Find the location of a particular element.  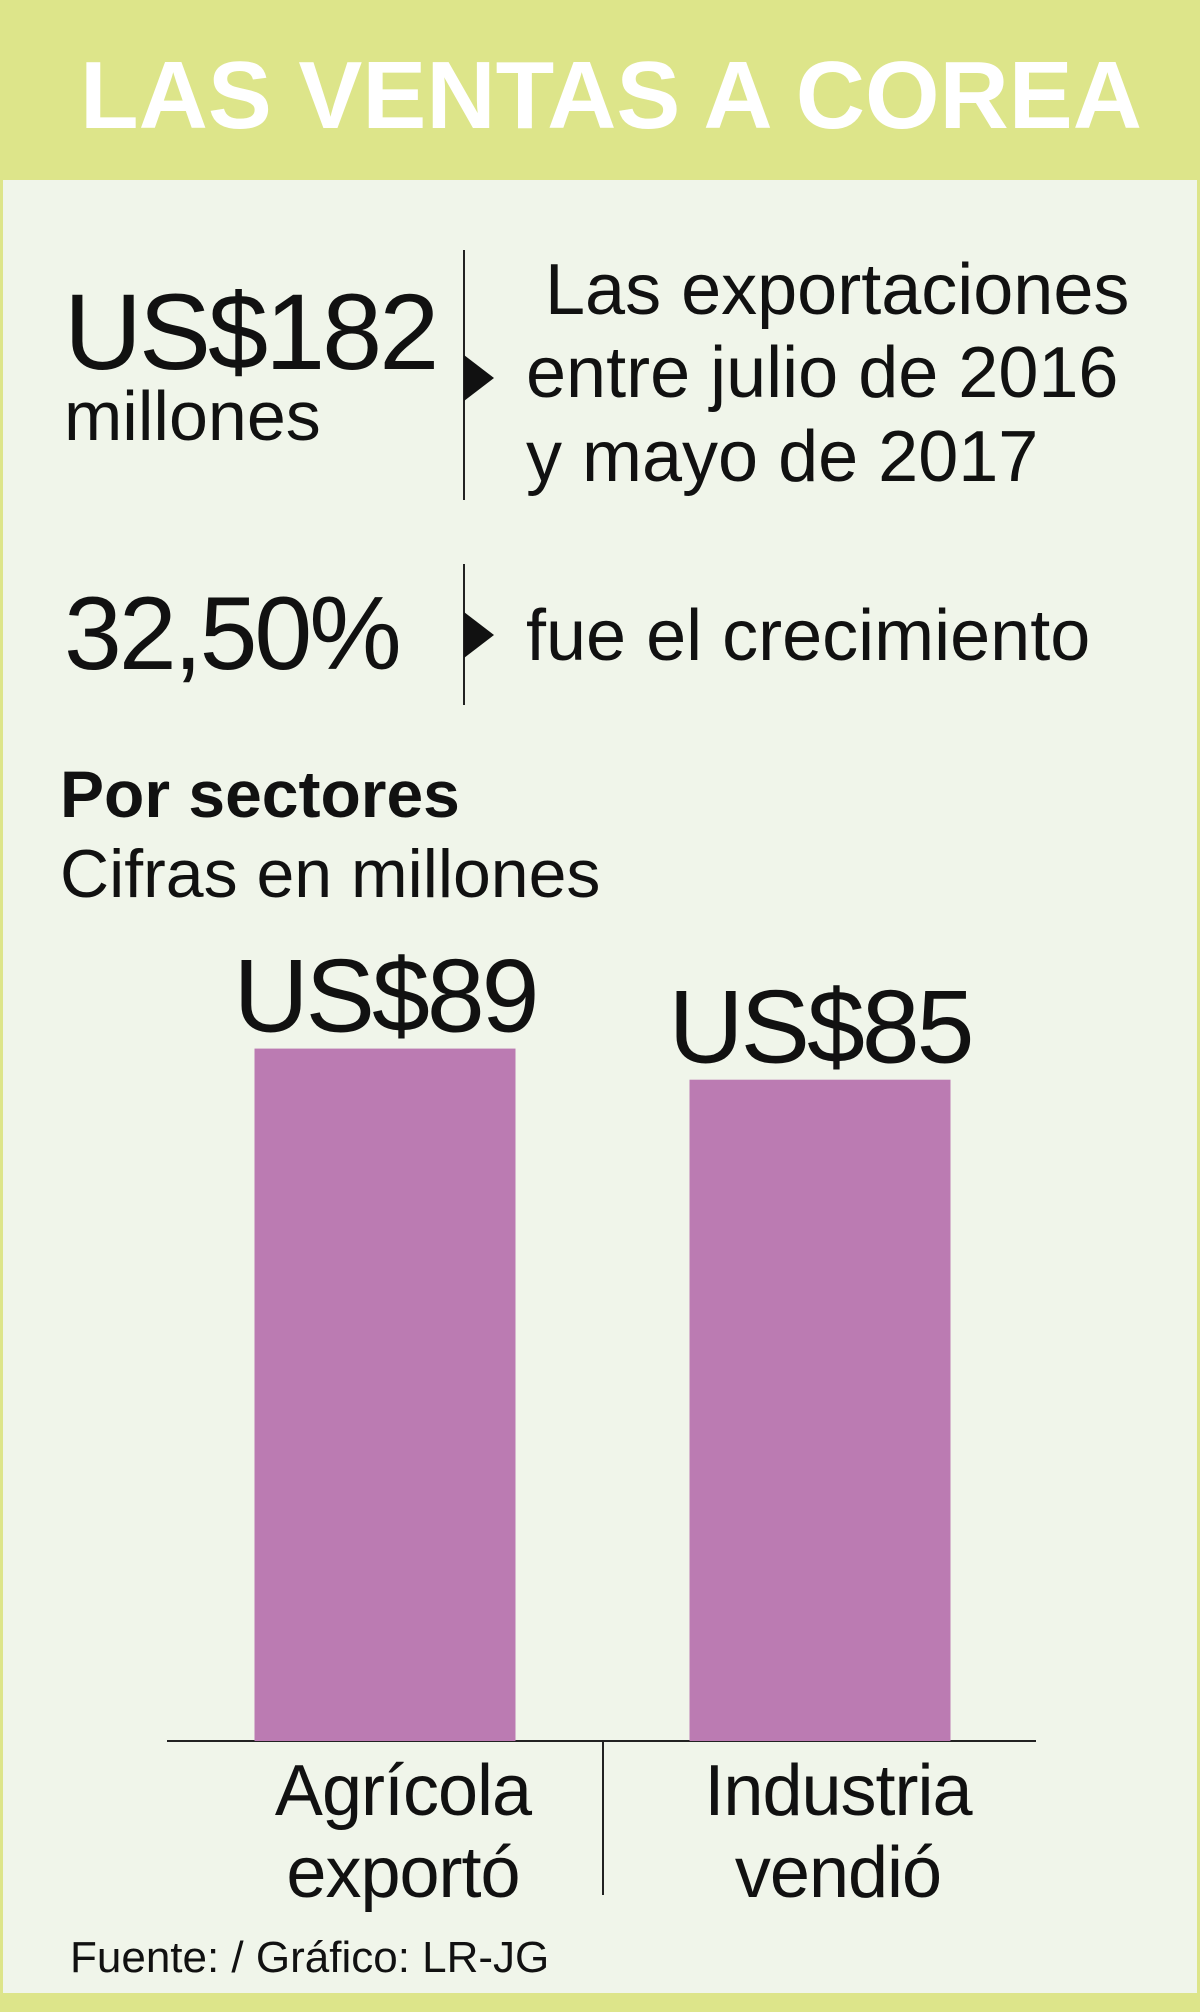

chart-title: Por sectores is located at coordinates (260, 794).